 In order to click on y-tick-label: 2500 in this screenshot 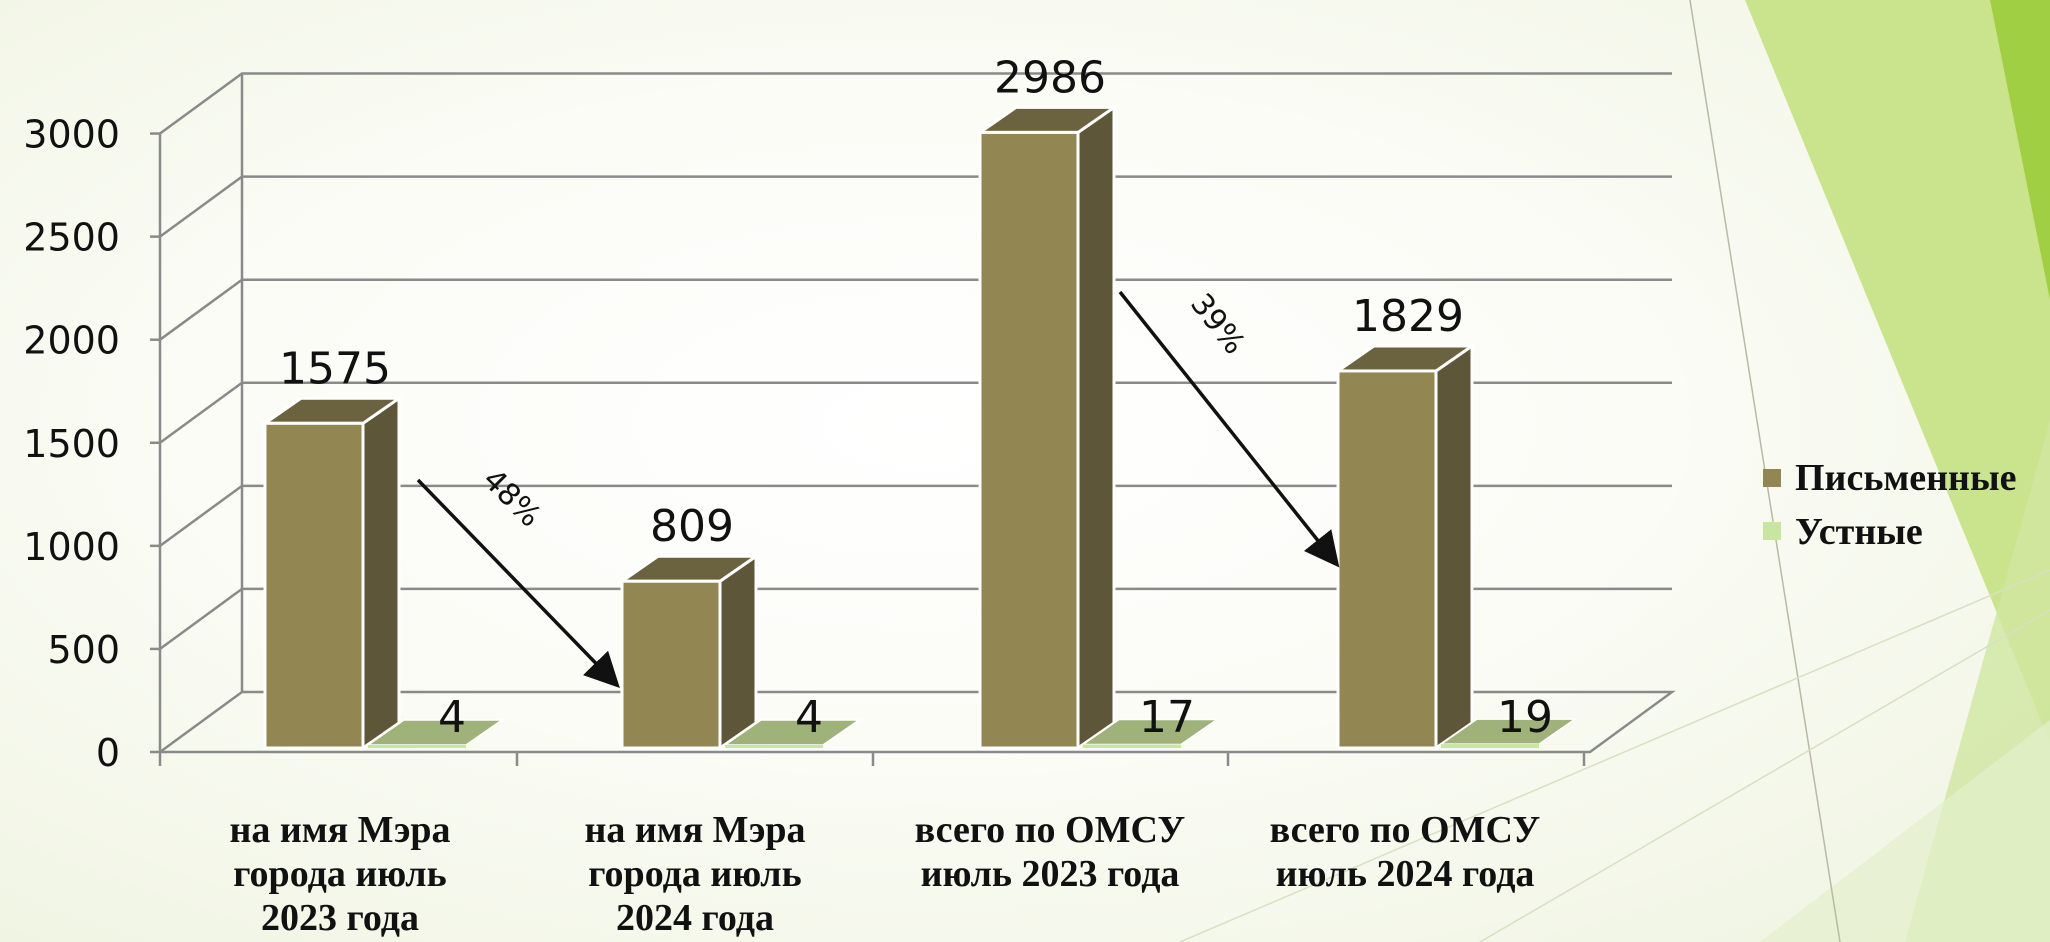, I will do `click(71, 238)`.